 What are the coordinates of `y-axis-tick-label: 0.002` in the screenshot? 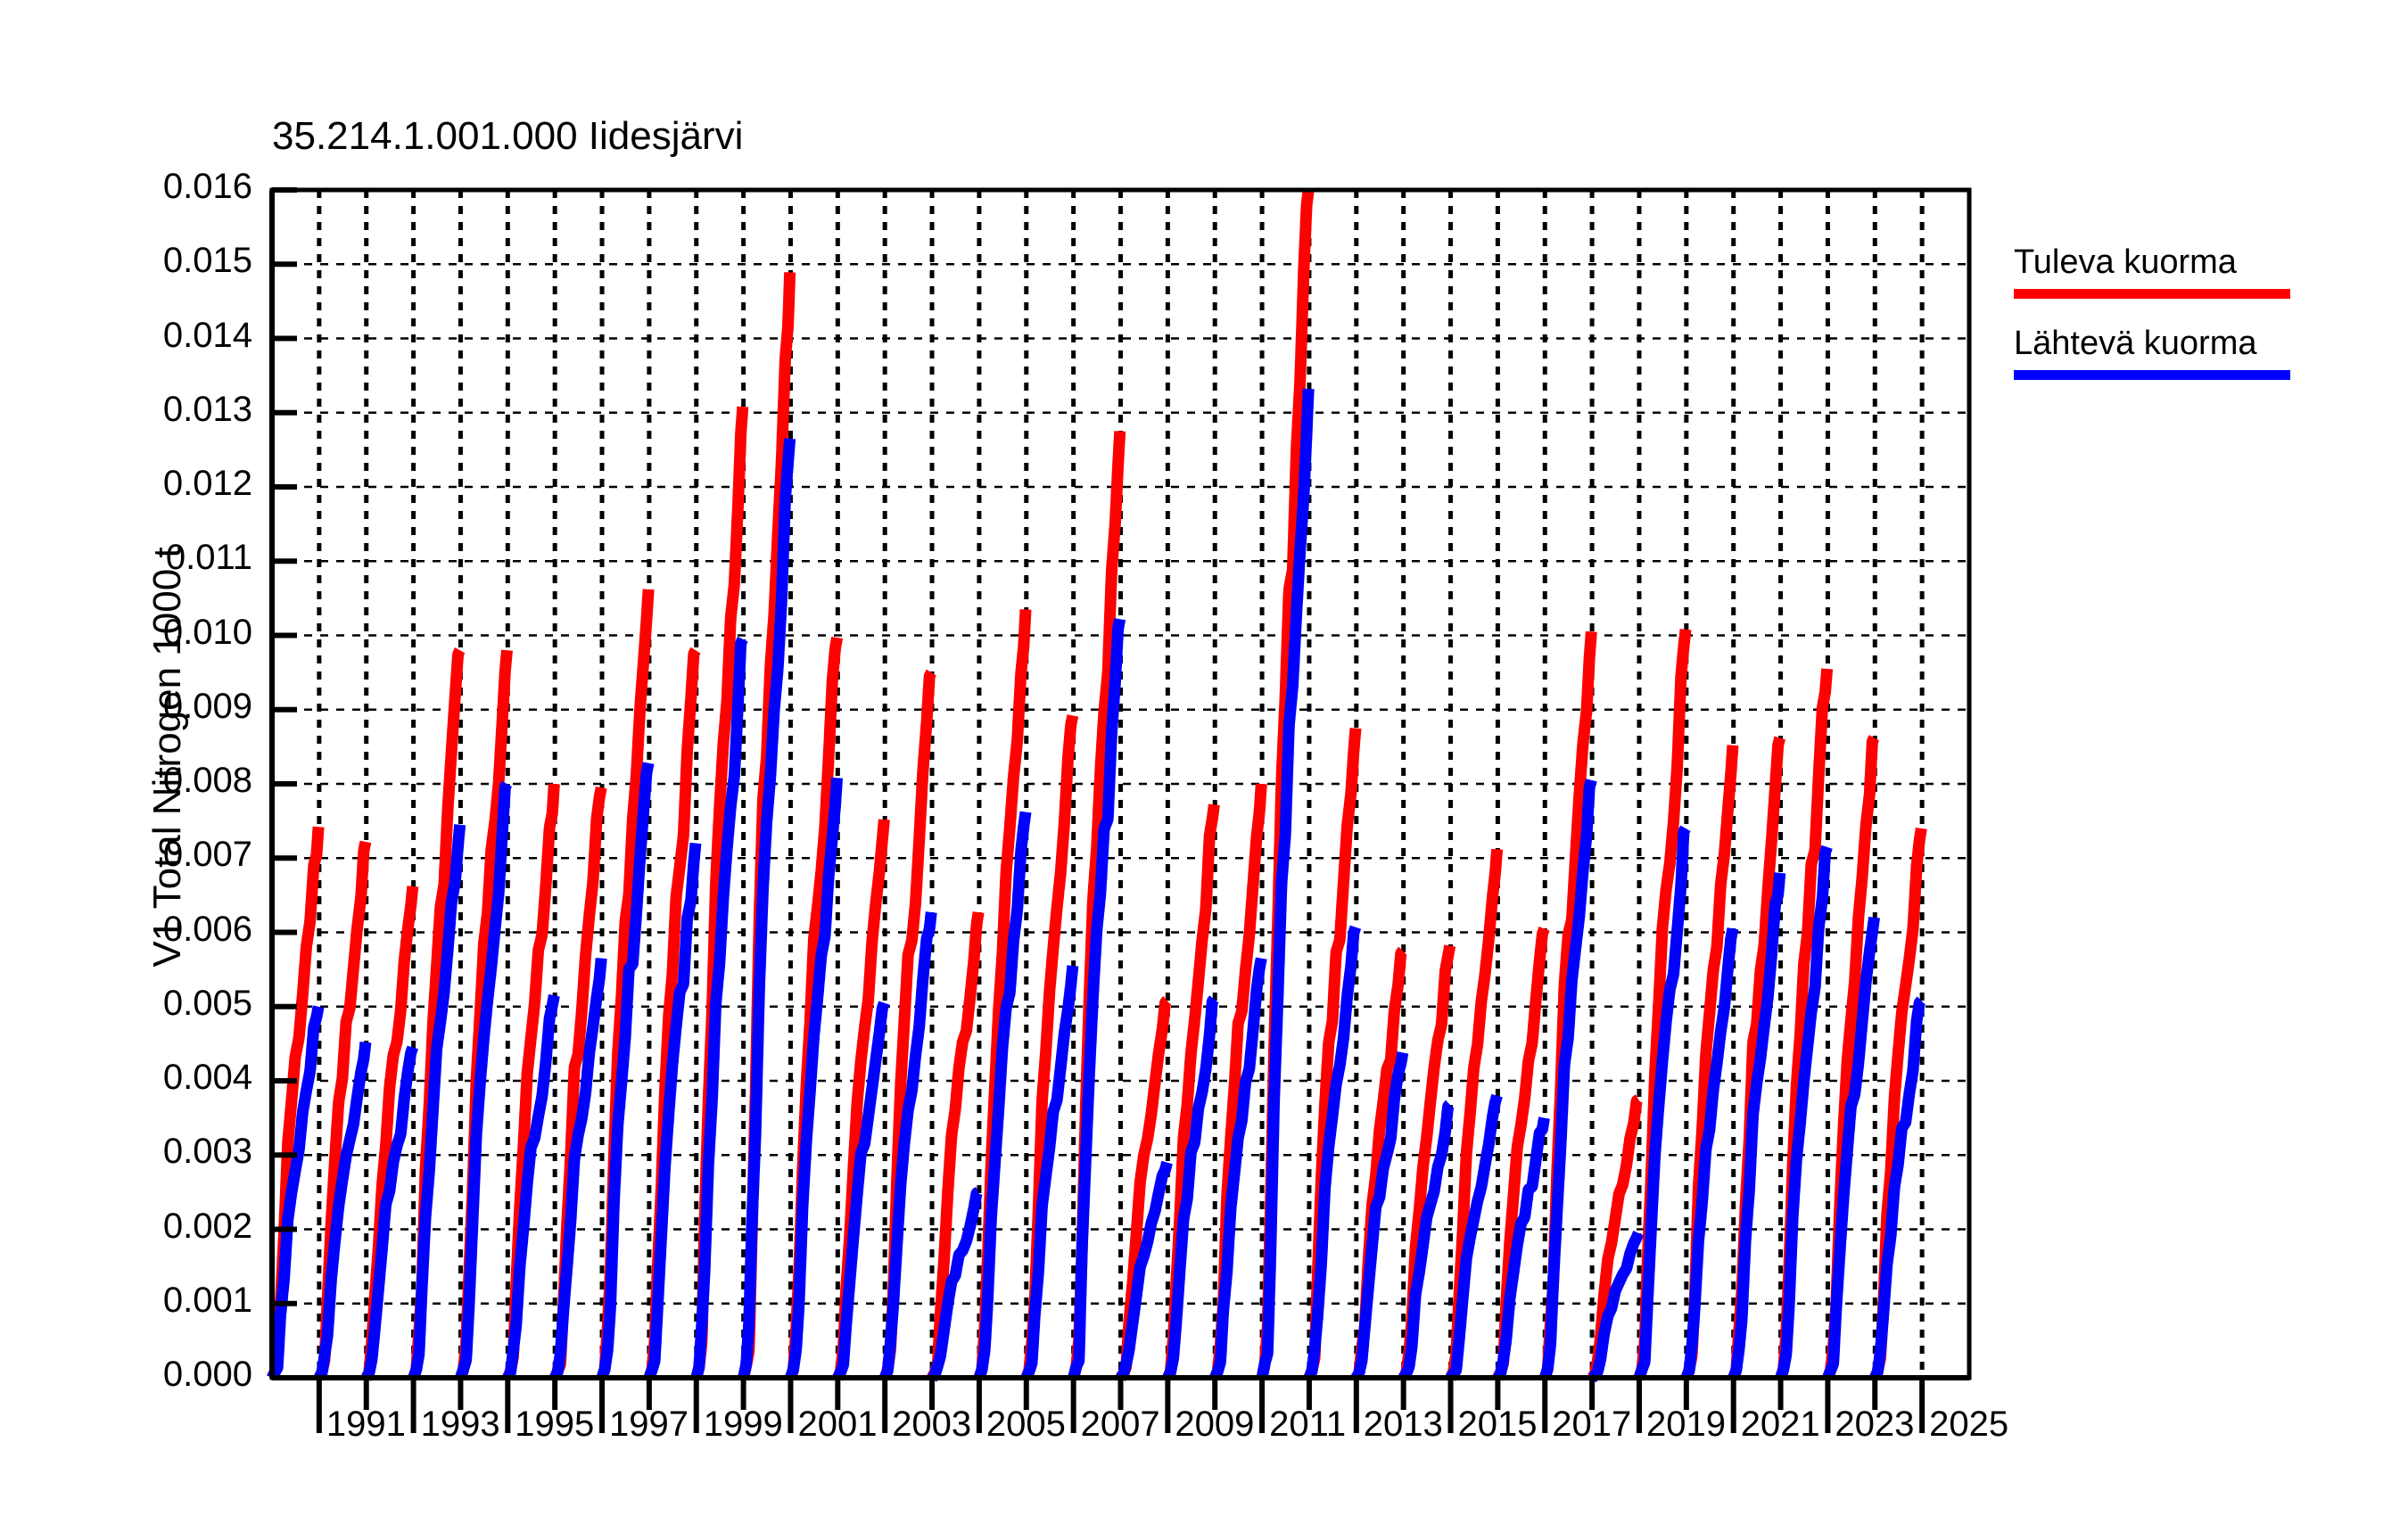 It's located at (207, 1226).